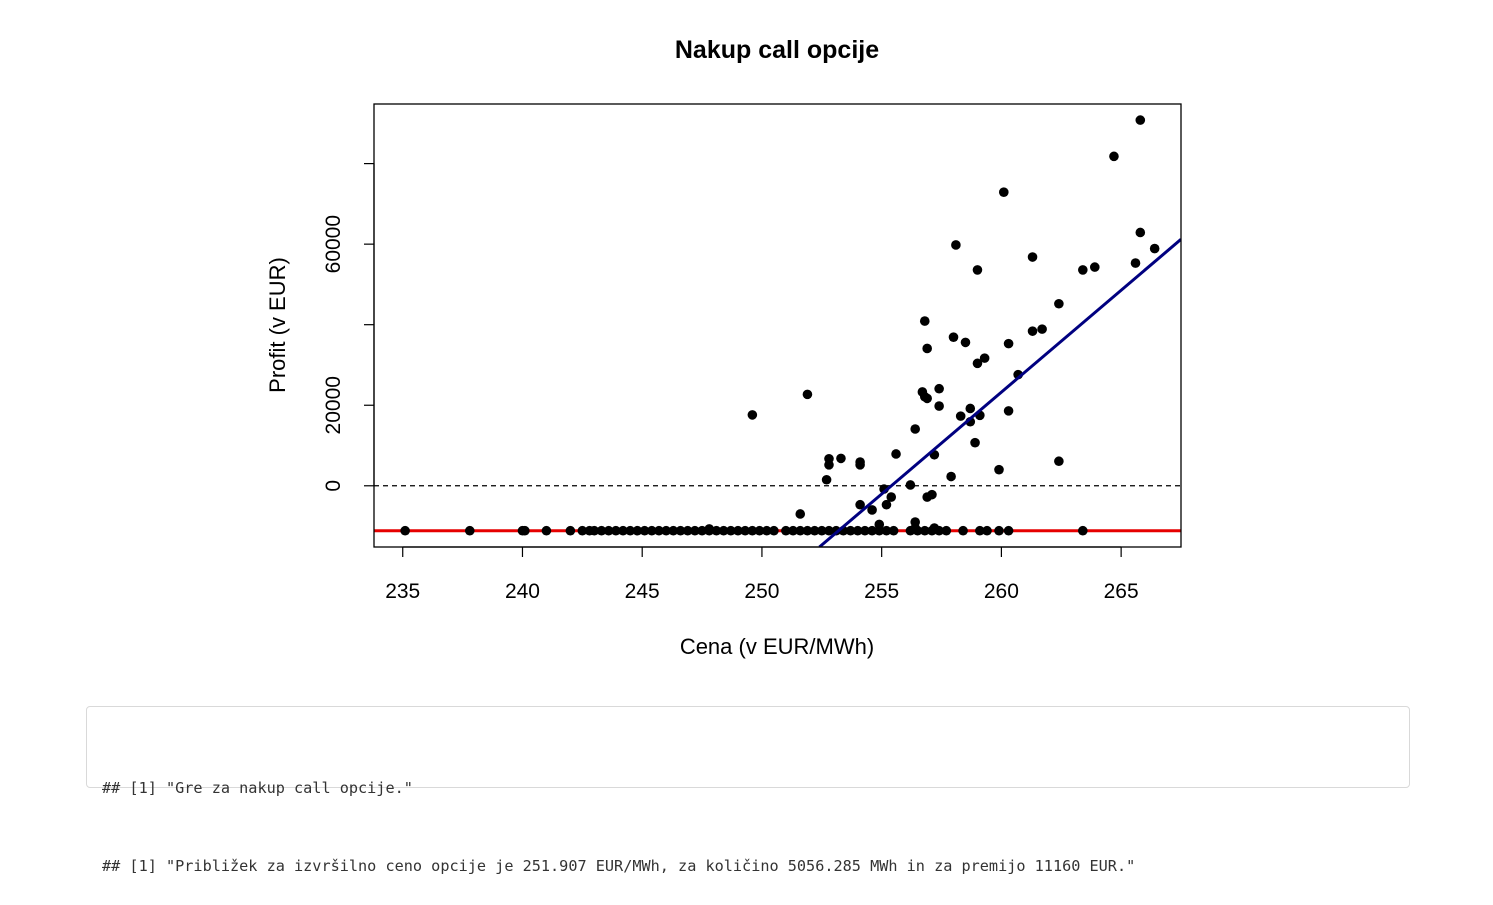 The image size is (1493, 905). What do you see at coordinates (277, 325) in the screenshot?
I see `y-axis-label: Profit (v EUR)` at bounding box center [277, 325].